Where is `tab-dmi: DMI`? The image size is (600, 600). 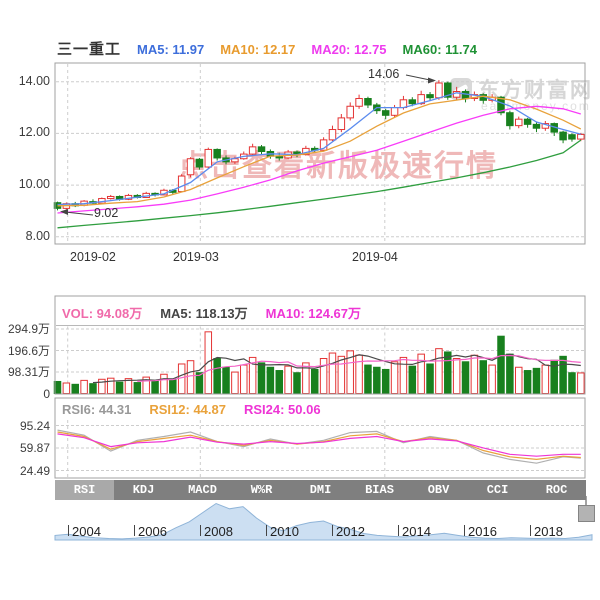
tab-dmi: DMI is located at coordinates (320, 490).